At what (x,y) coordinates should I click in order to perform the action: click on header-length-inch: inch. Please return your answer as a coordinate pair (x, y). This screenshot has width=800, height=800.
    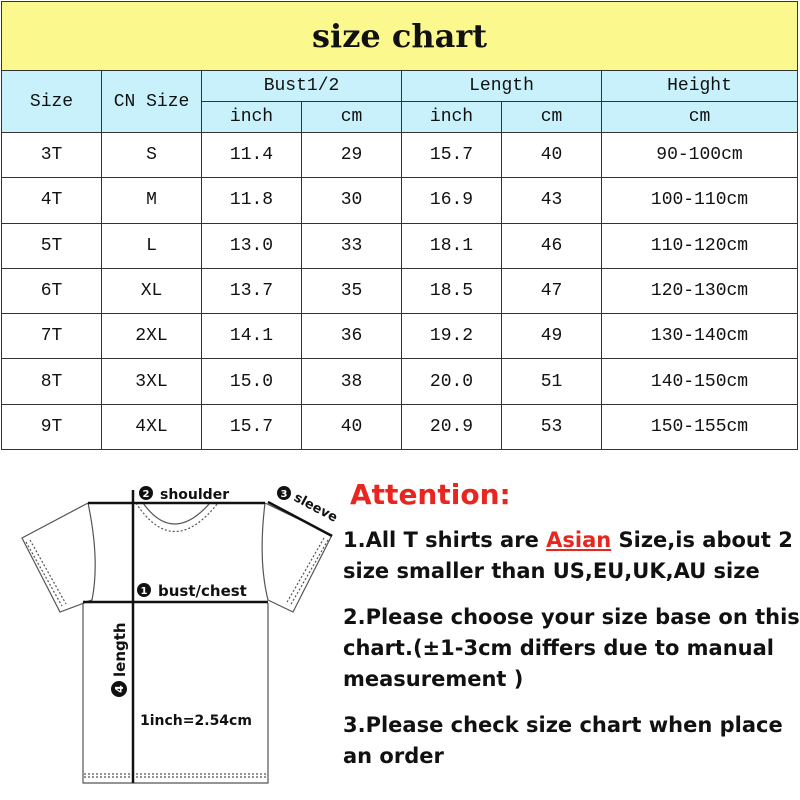
    Looking at the image, I should click on (451, 117).